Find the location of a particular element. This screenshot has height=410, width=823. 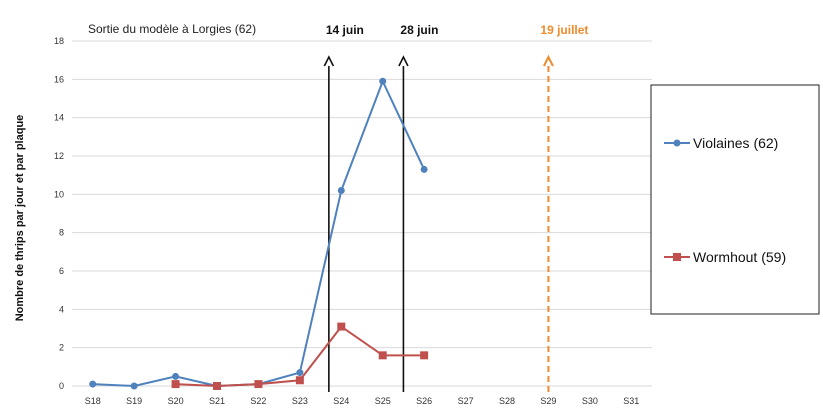

legend: Violaines (62) Wormhout (59) is located at coordinates (735, 199).